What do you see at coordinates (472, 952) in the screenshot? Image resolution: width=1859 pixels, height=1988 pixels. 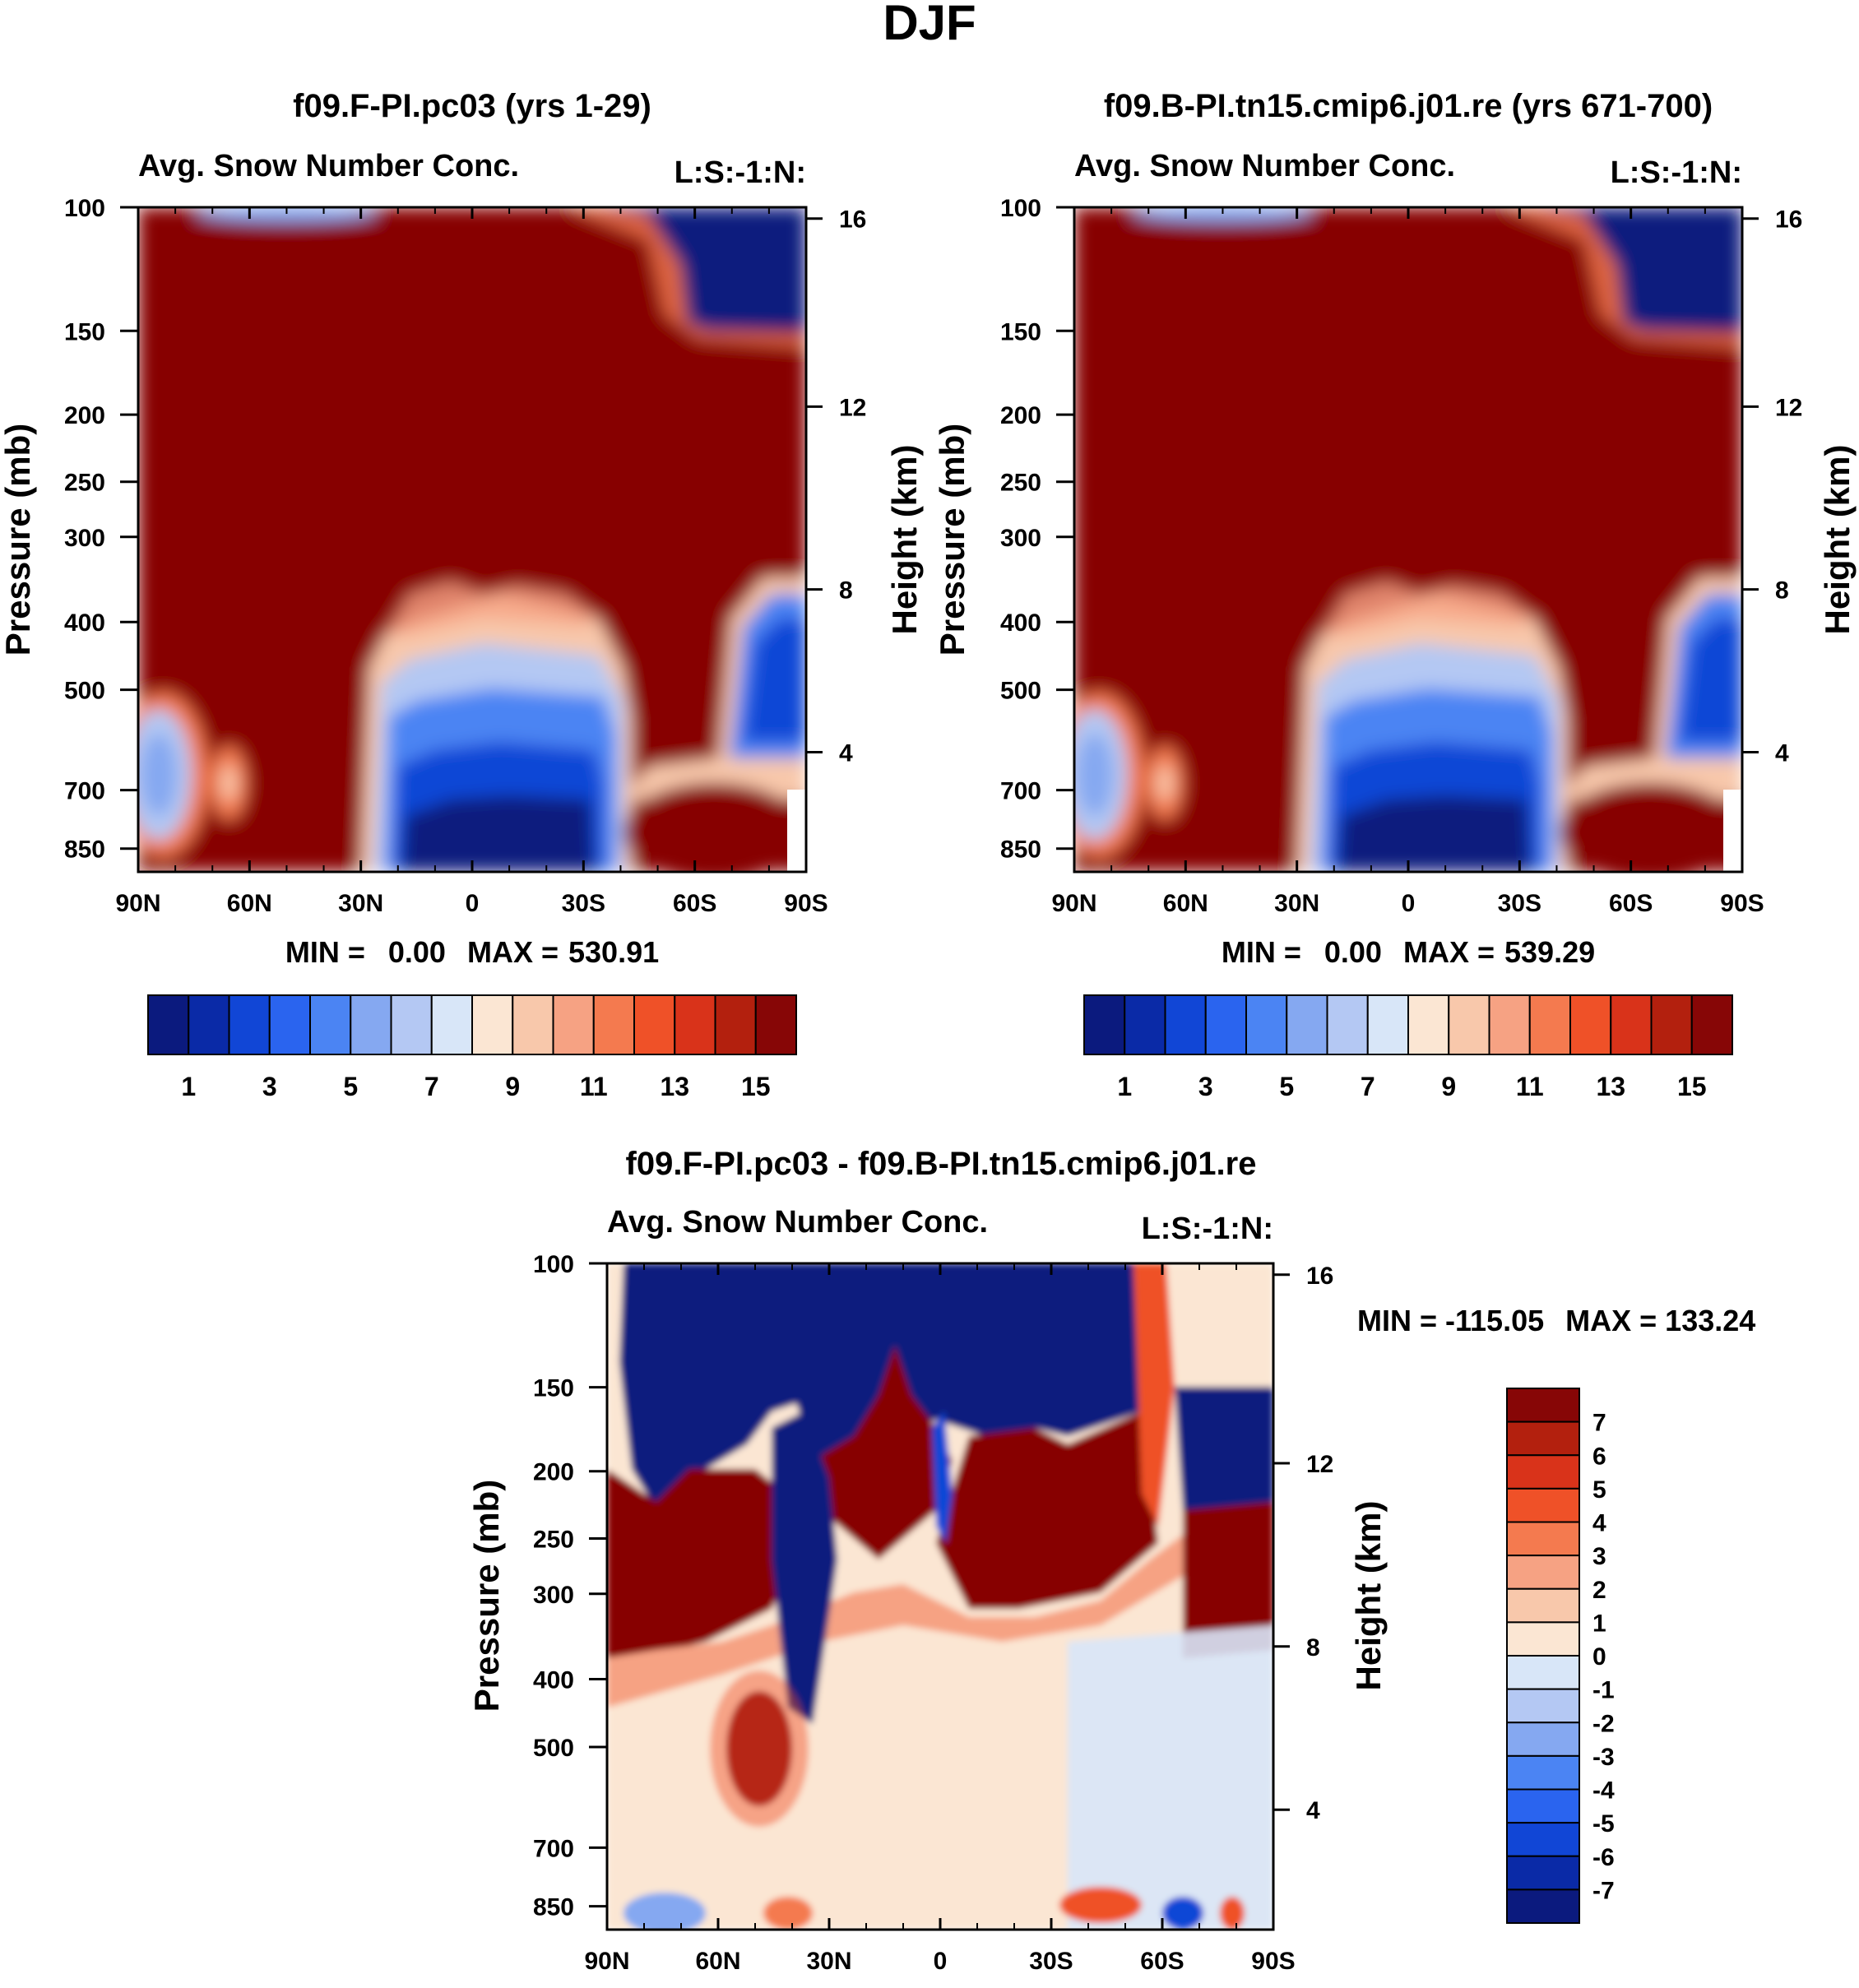 I see `panel-a-stats: MIN = 0.00 MAX = 530.91` at bounding box center [472, 952].